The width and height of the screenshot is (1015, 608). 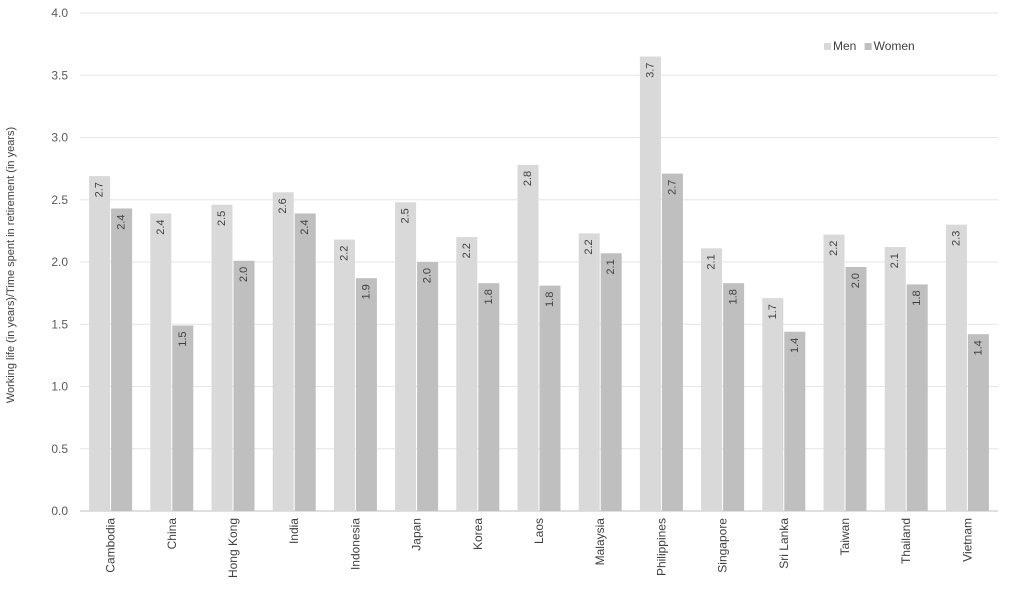 What do you see at coordinates (834, 373) in the screenshot?
I see `bar-men-taiwan` at bounding box center [834, 373].